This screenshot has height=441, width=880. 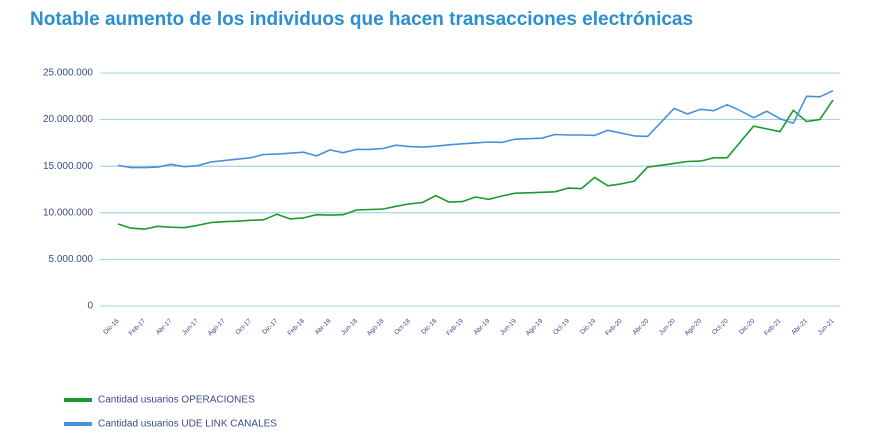 What do you see at coordinates (376, 327) in the screenshot?
I see `x-tick-label: Ago-18` at bounding box center [376, 327].